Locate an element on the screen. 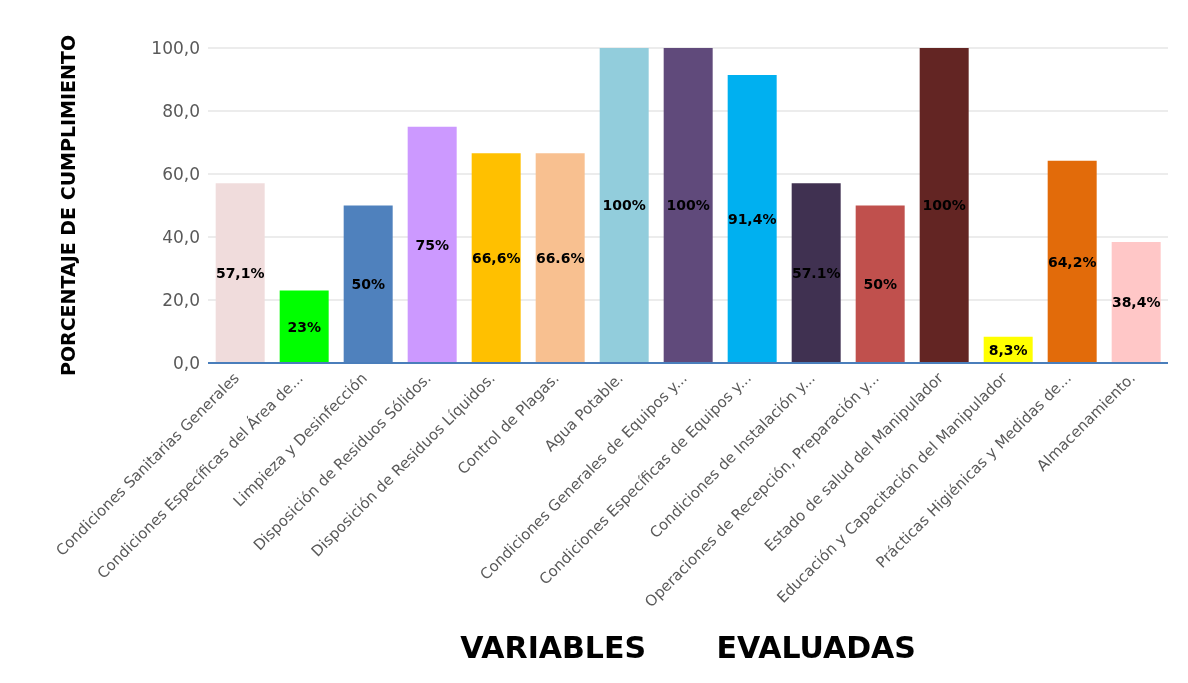 The image size is (1188, 683). data-label: 75% is located at coordinates (432, 244).